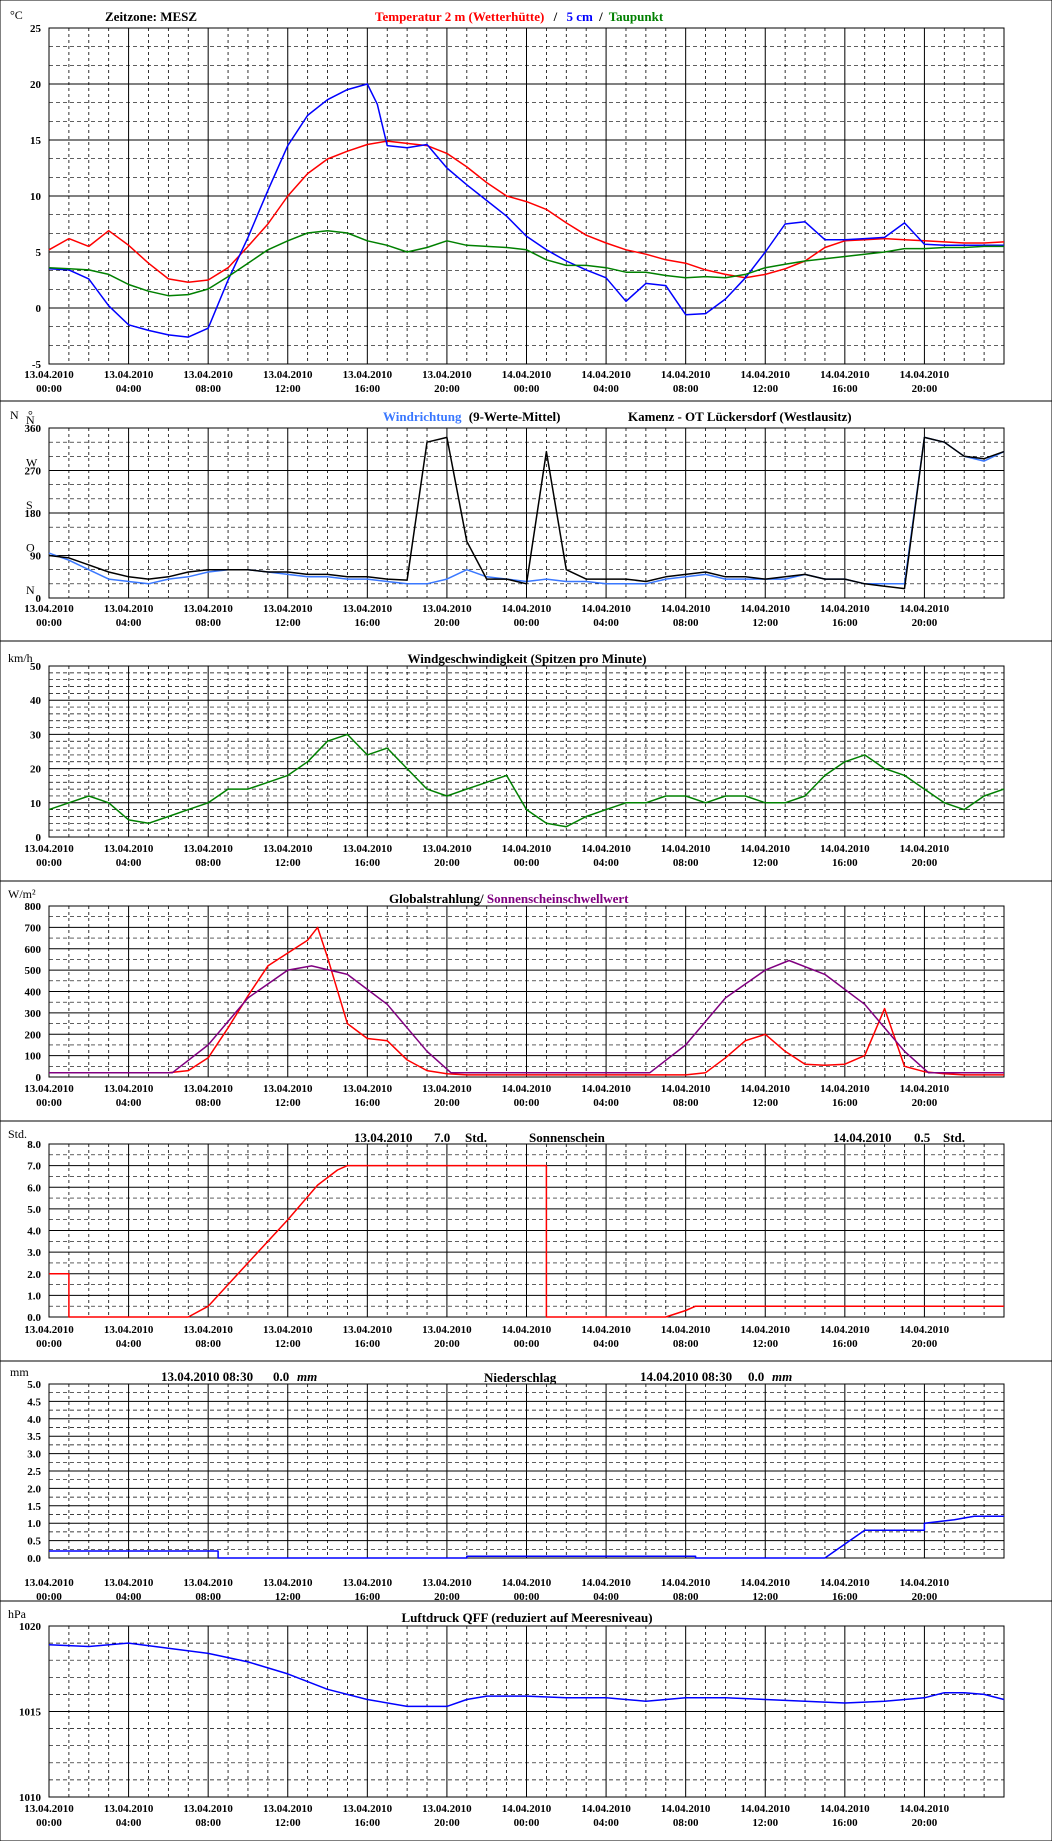  I want to click on precipitation-title: Niederschlag, so click(520, 1377).